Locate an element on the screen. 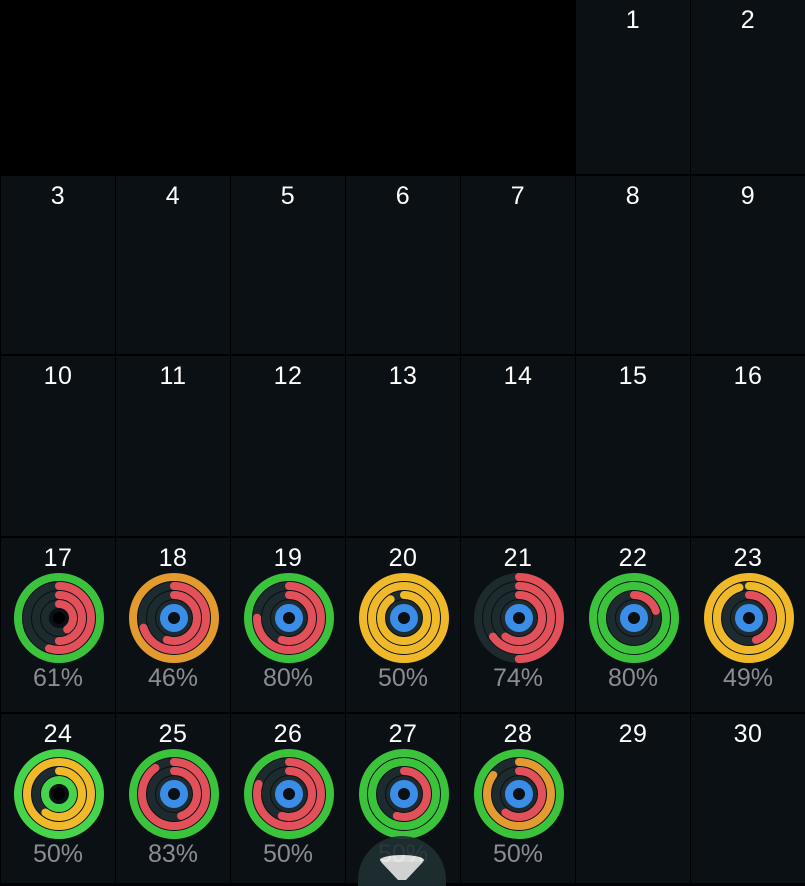  day-cell: 6 is located at coordinates (402, 265).